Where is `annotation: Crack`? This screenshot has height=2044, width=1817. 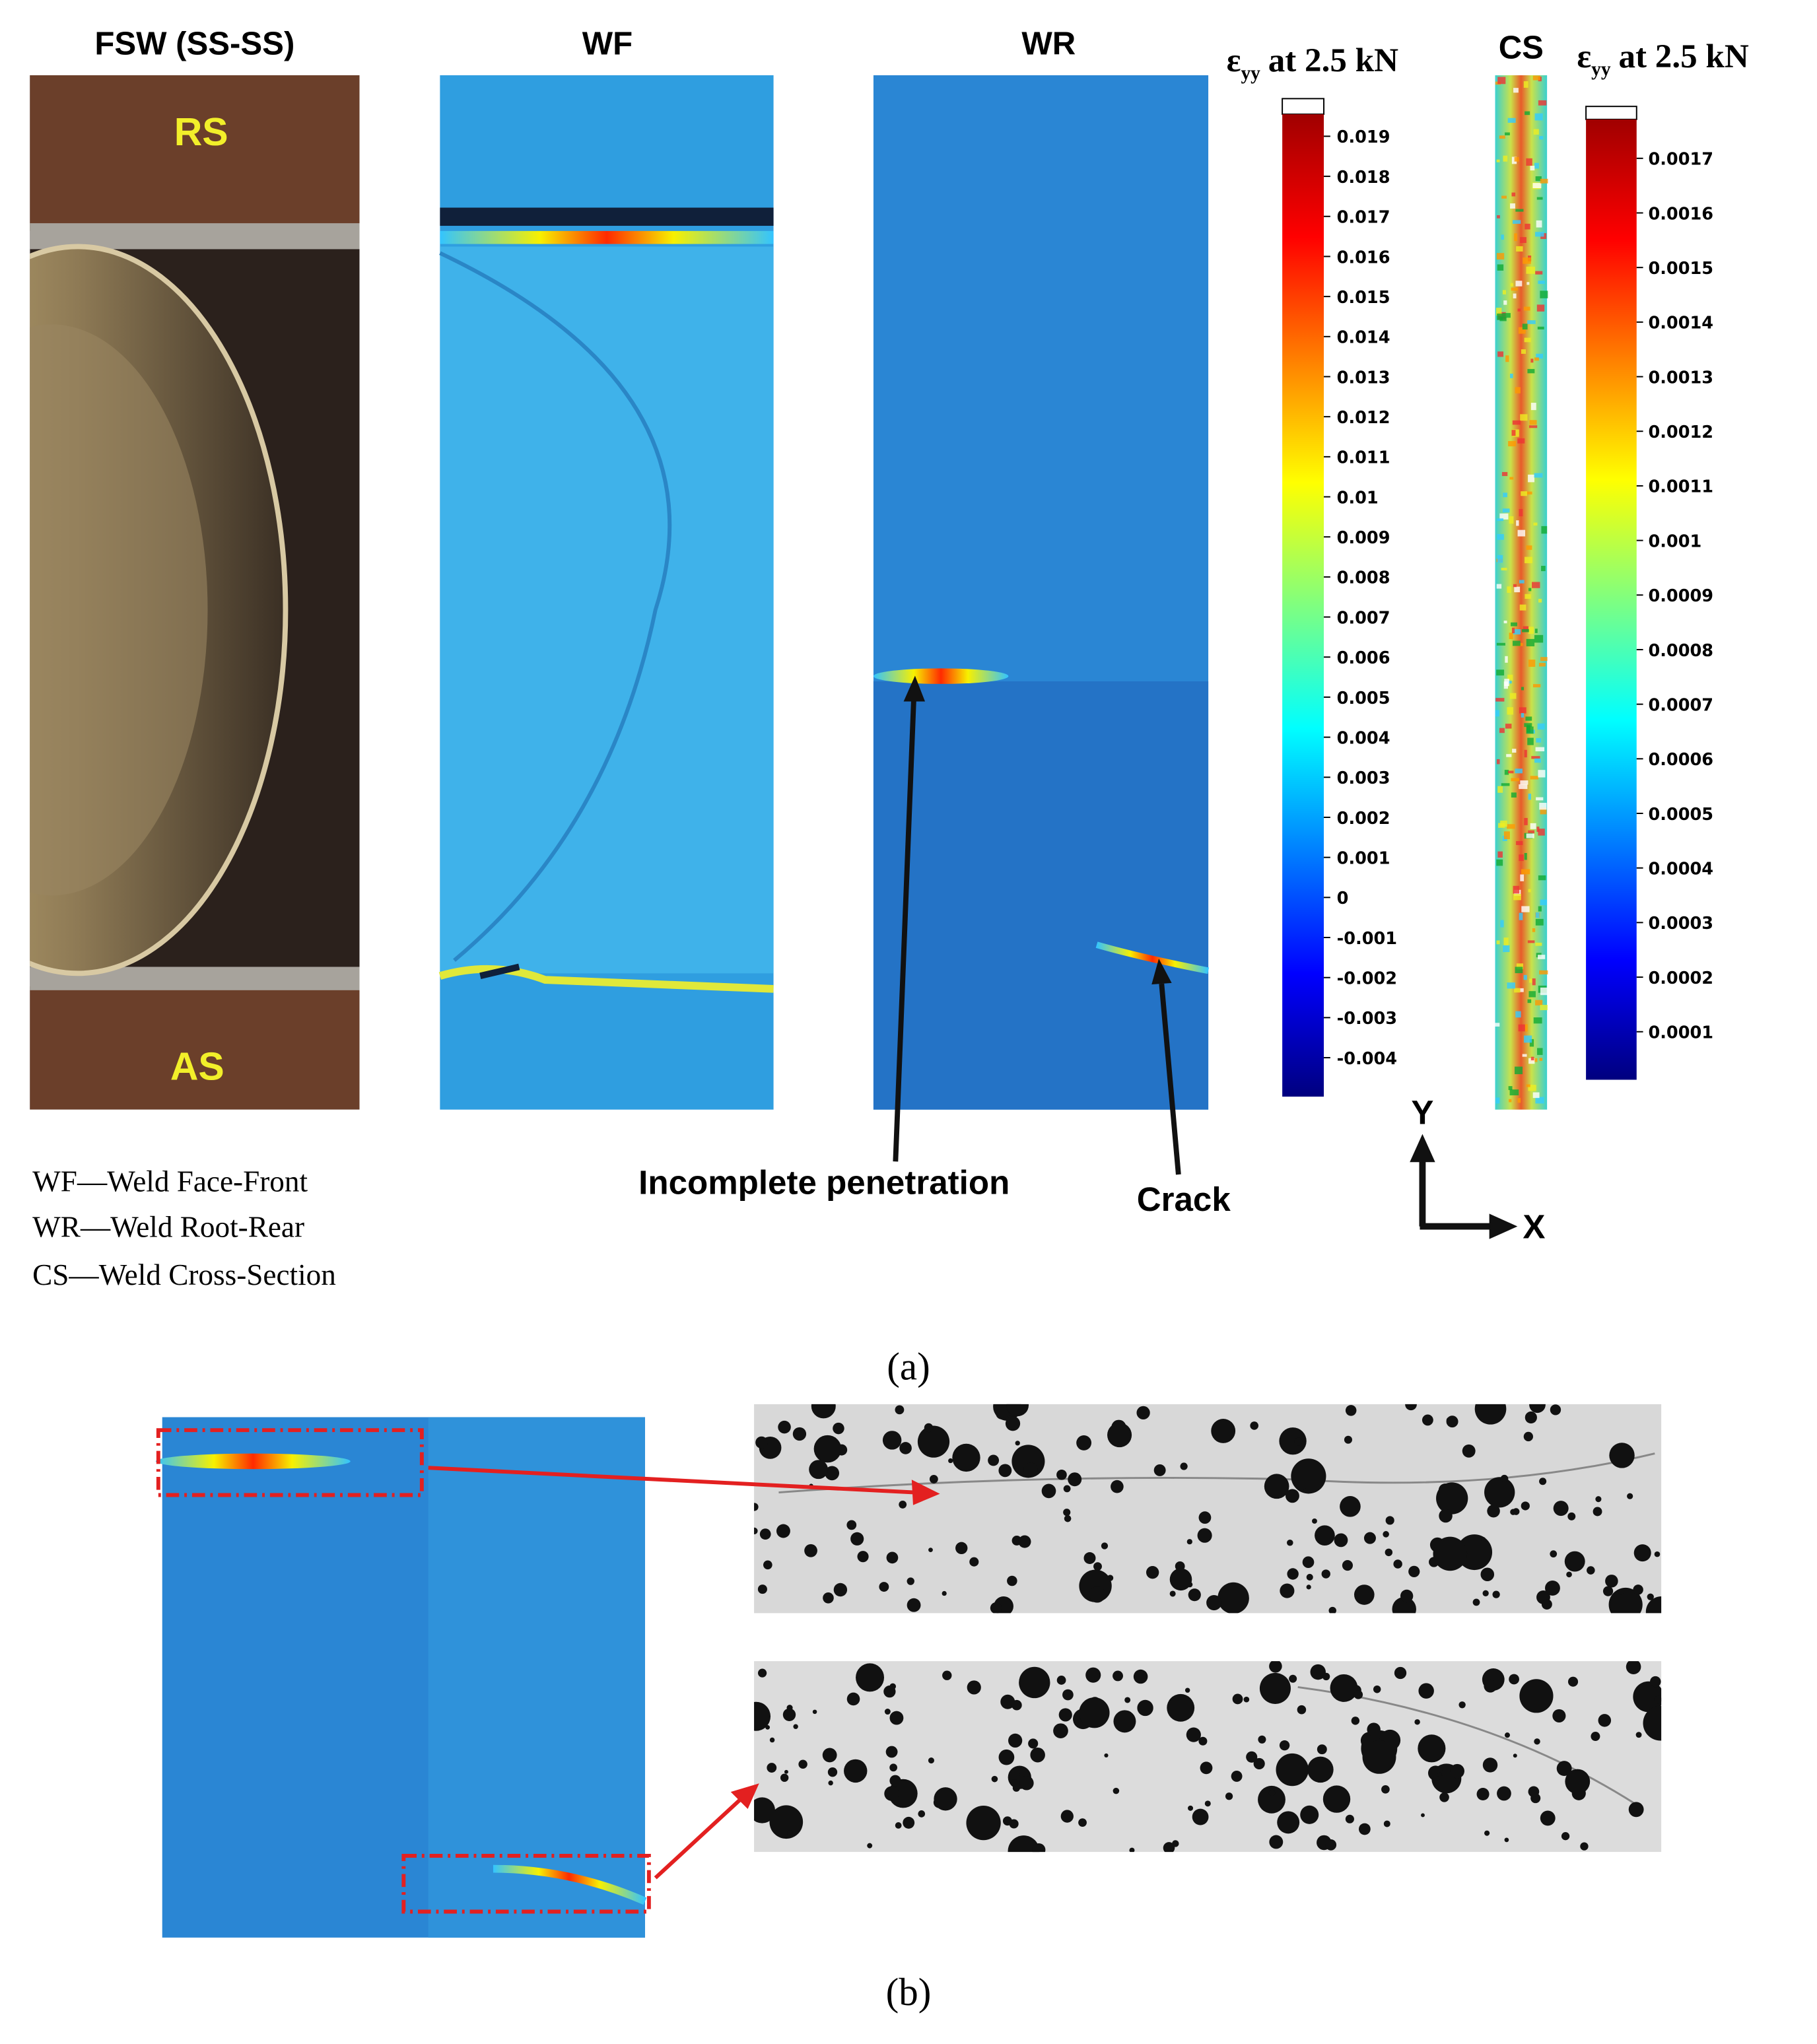 annotation: Crack is located at coordinates (1184, 1199).